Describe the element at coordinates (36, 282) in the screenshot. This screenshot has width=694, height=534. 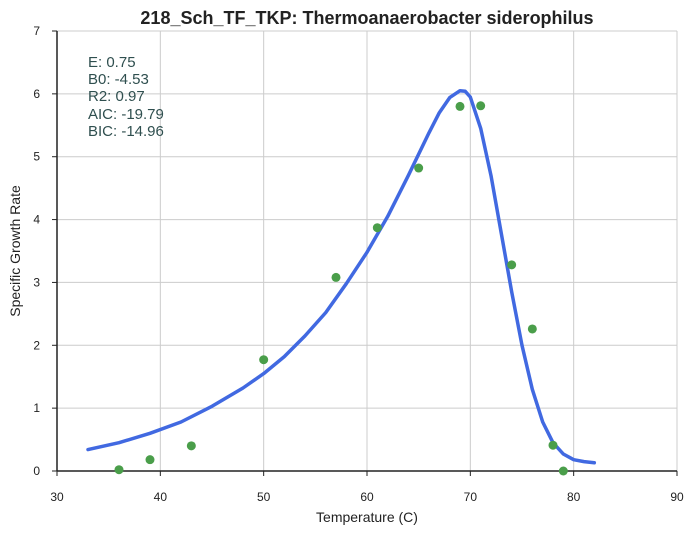
I see `y-tick-label: 3` at that location.